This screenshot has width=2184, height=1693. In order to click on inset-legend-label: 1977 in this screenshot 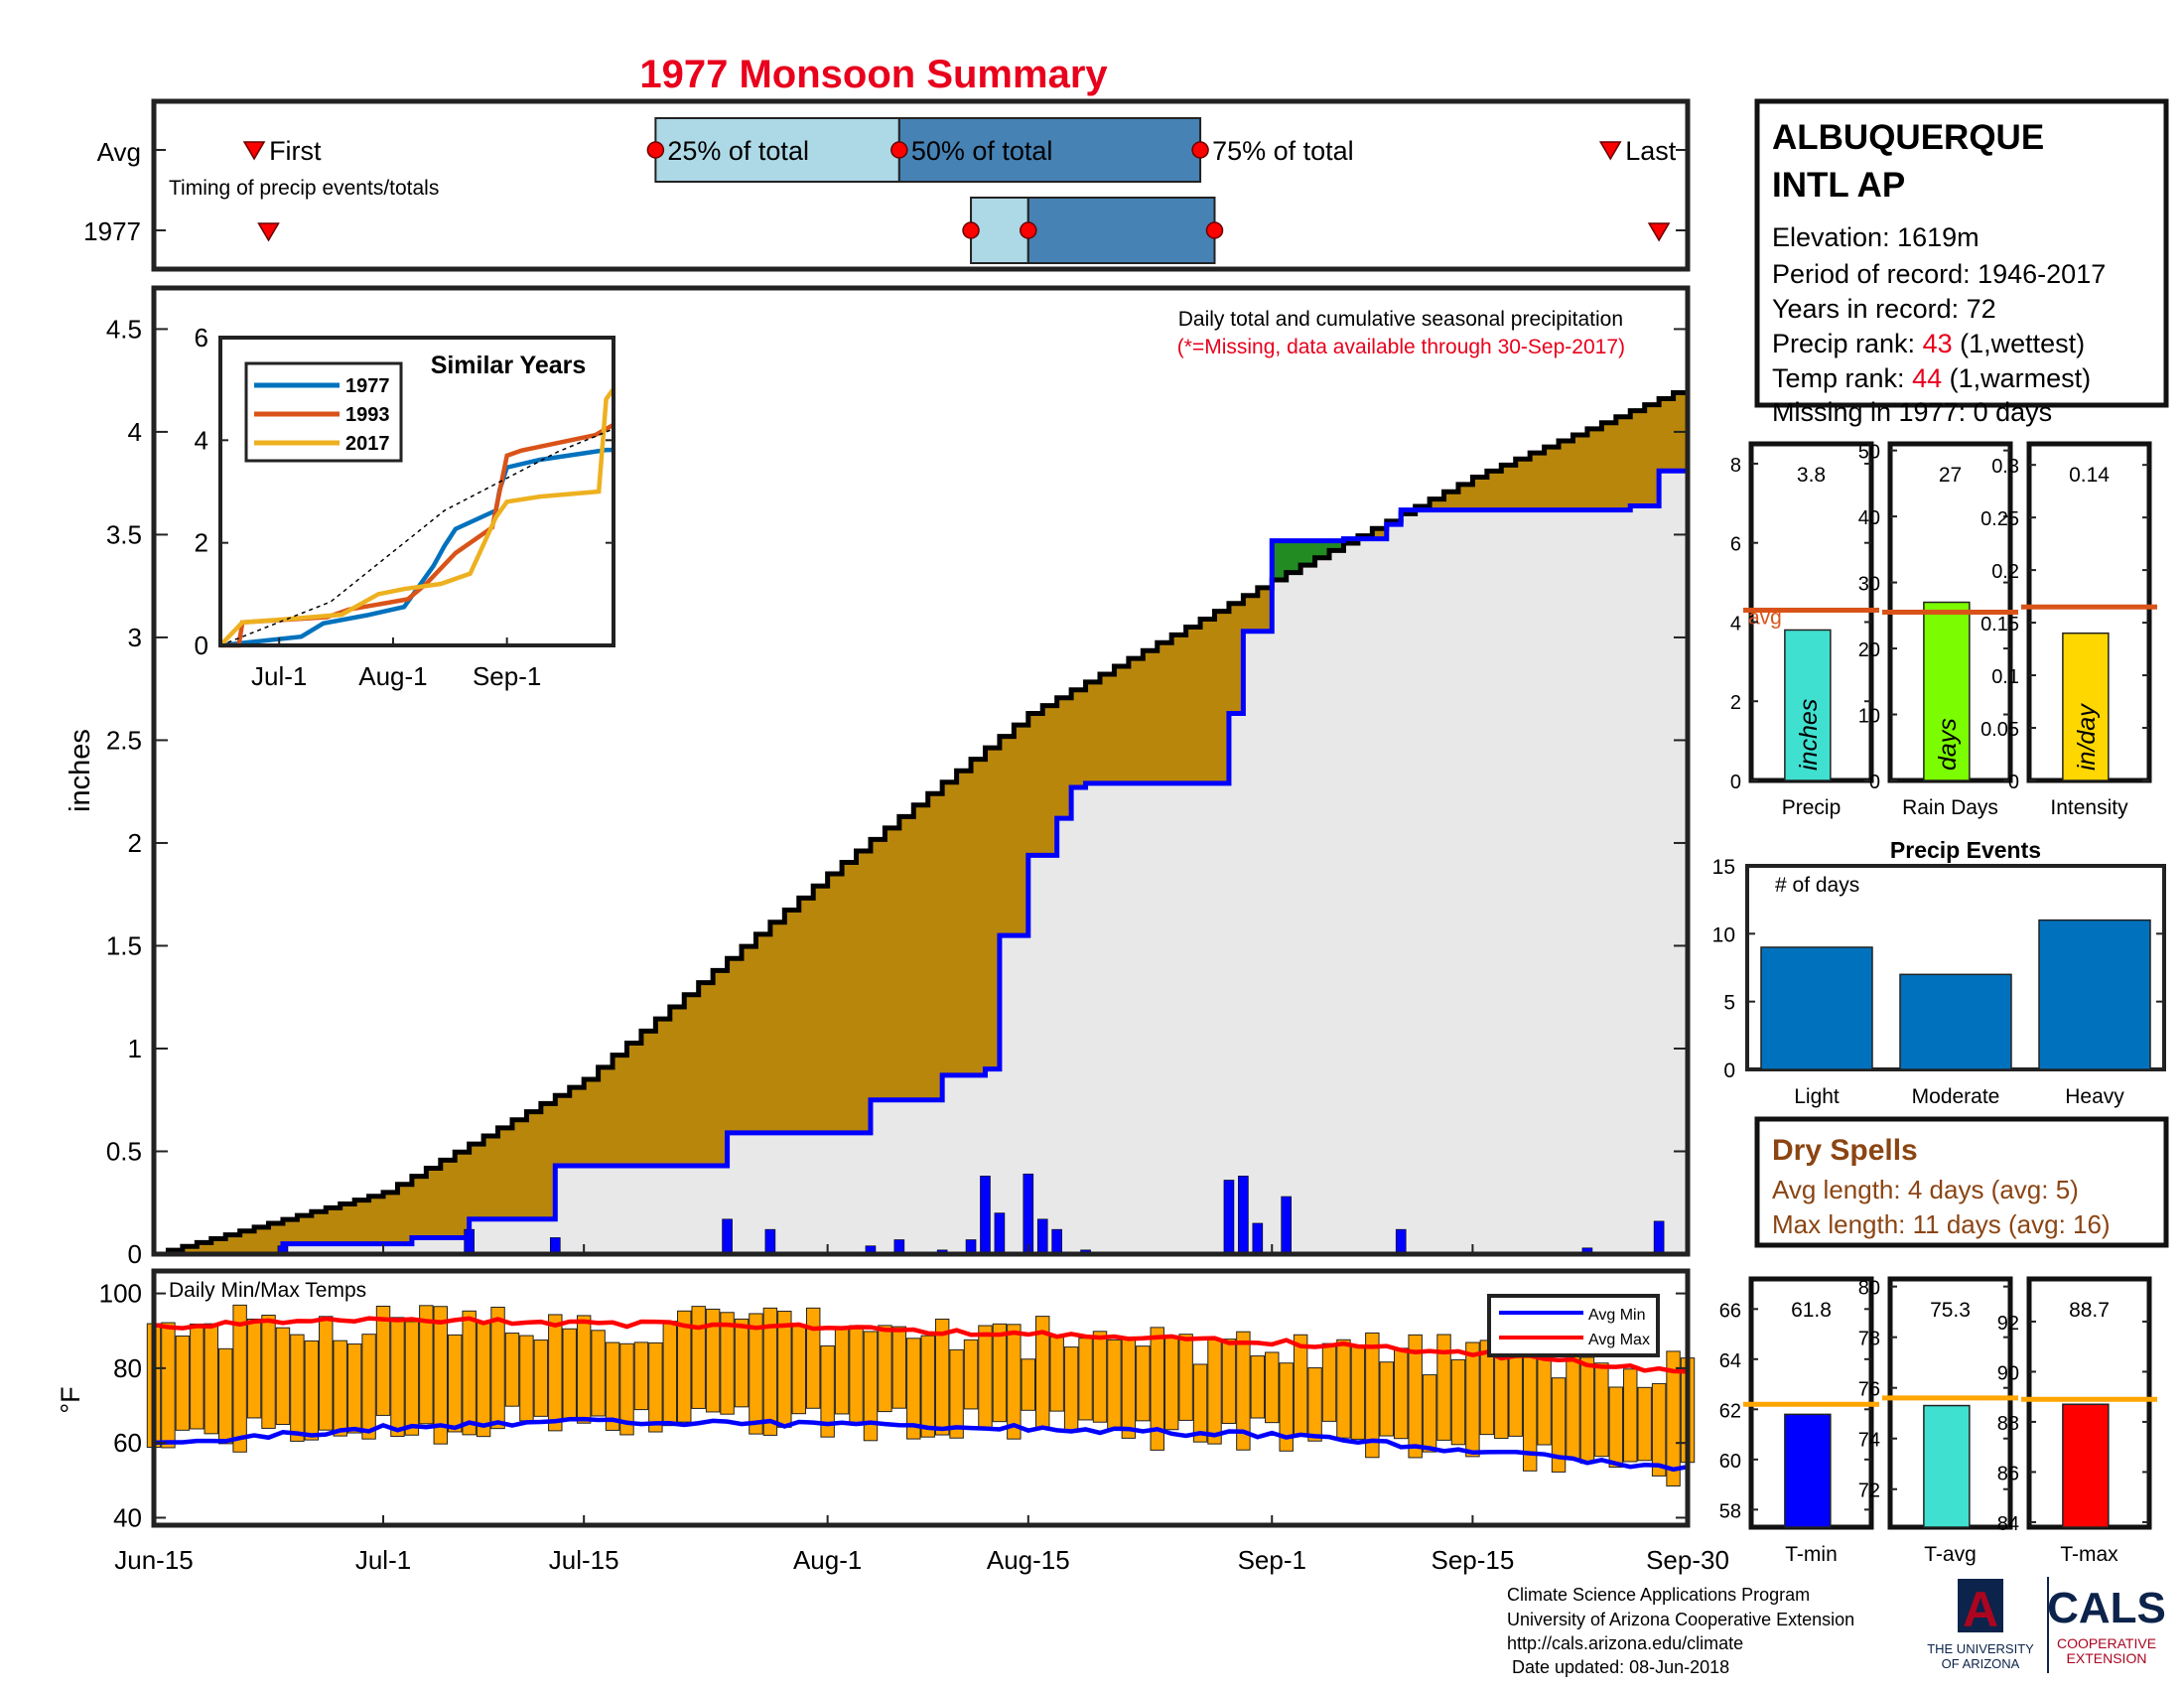, I will do `click(367, 386)`.